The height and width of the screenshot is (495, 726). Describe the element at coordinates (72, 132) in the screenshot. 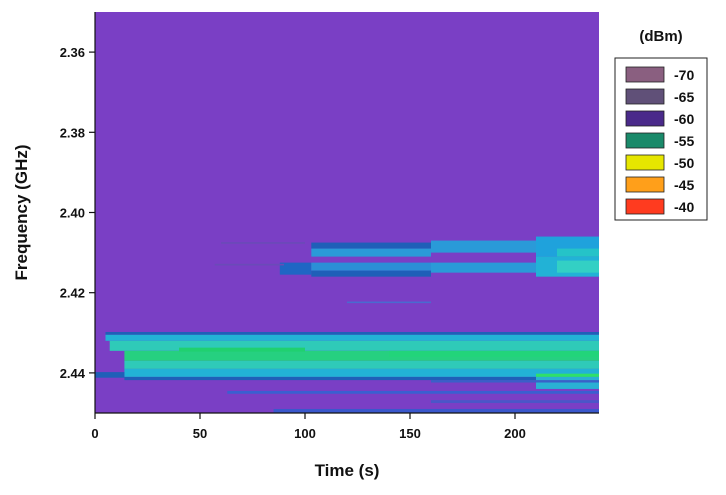

I see `y-tick-label: 2.38` at that location.